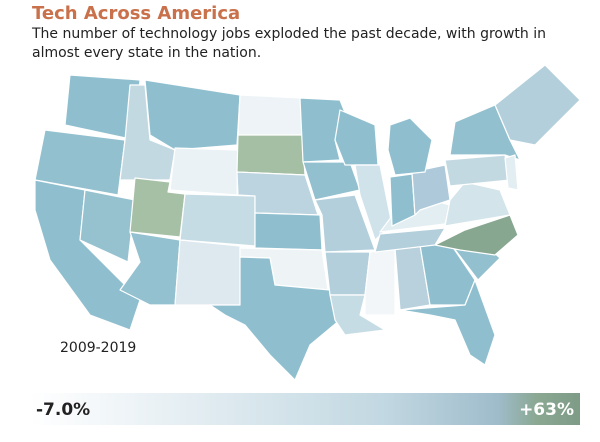 The width and height of the screenshot is (600, 442). I want to click on legend-gradient, so click(305, 409).